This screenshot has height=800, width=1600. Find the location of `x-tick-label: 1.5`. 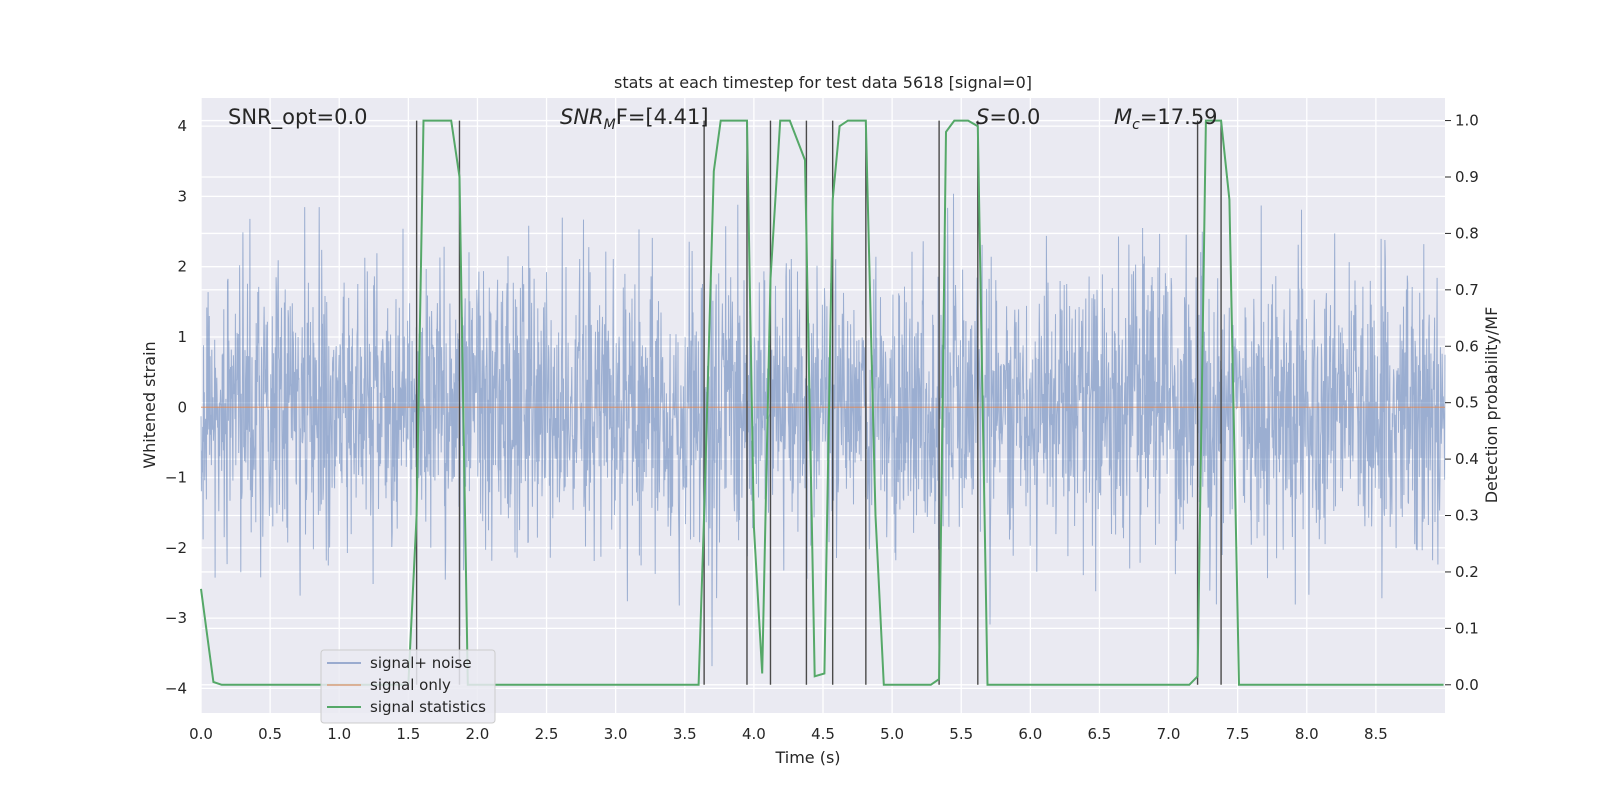

x-tick-label: 1.5 is located at coordinates (408, 734).